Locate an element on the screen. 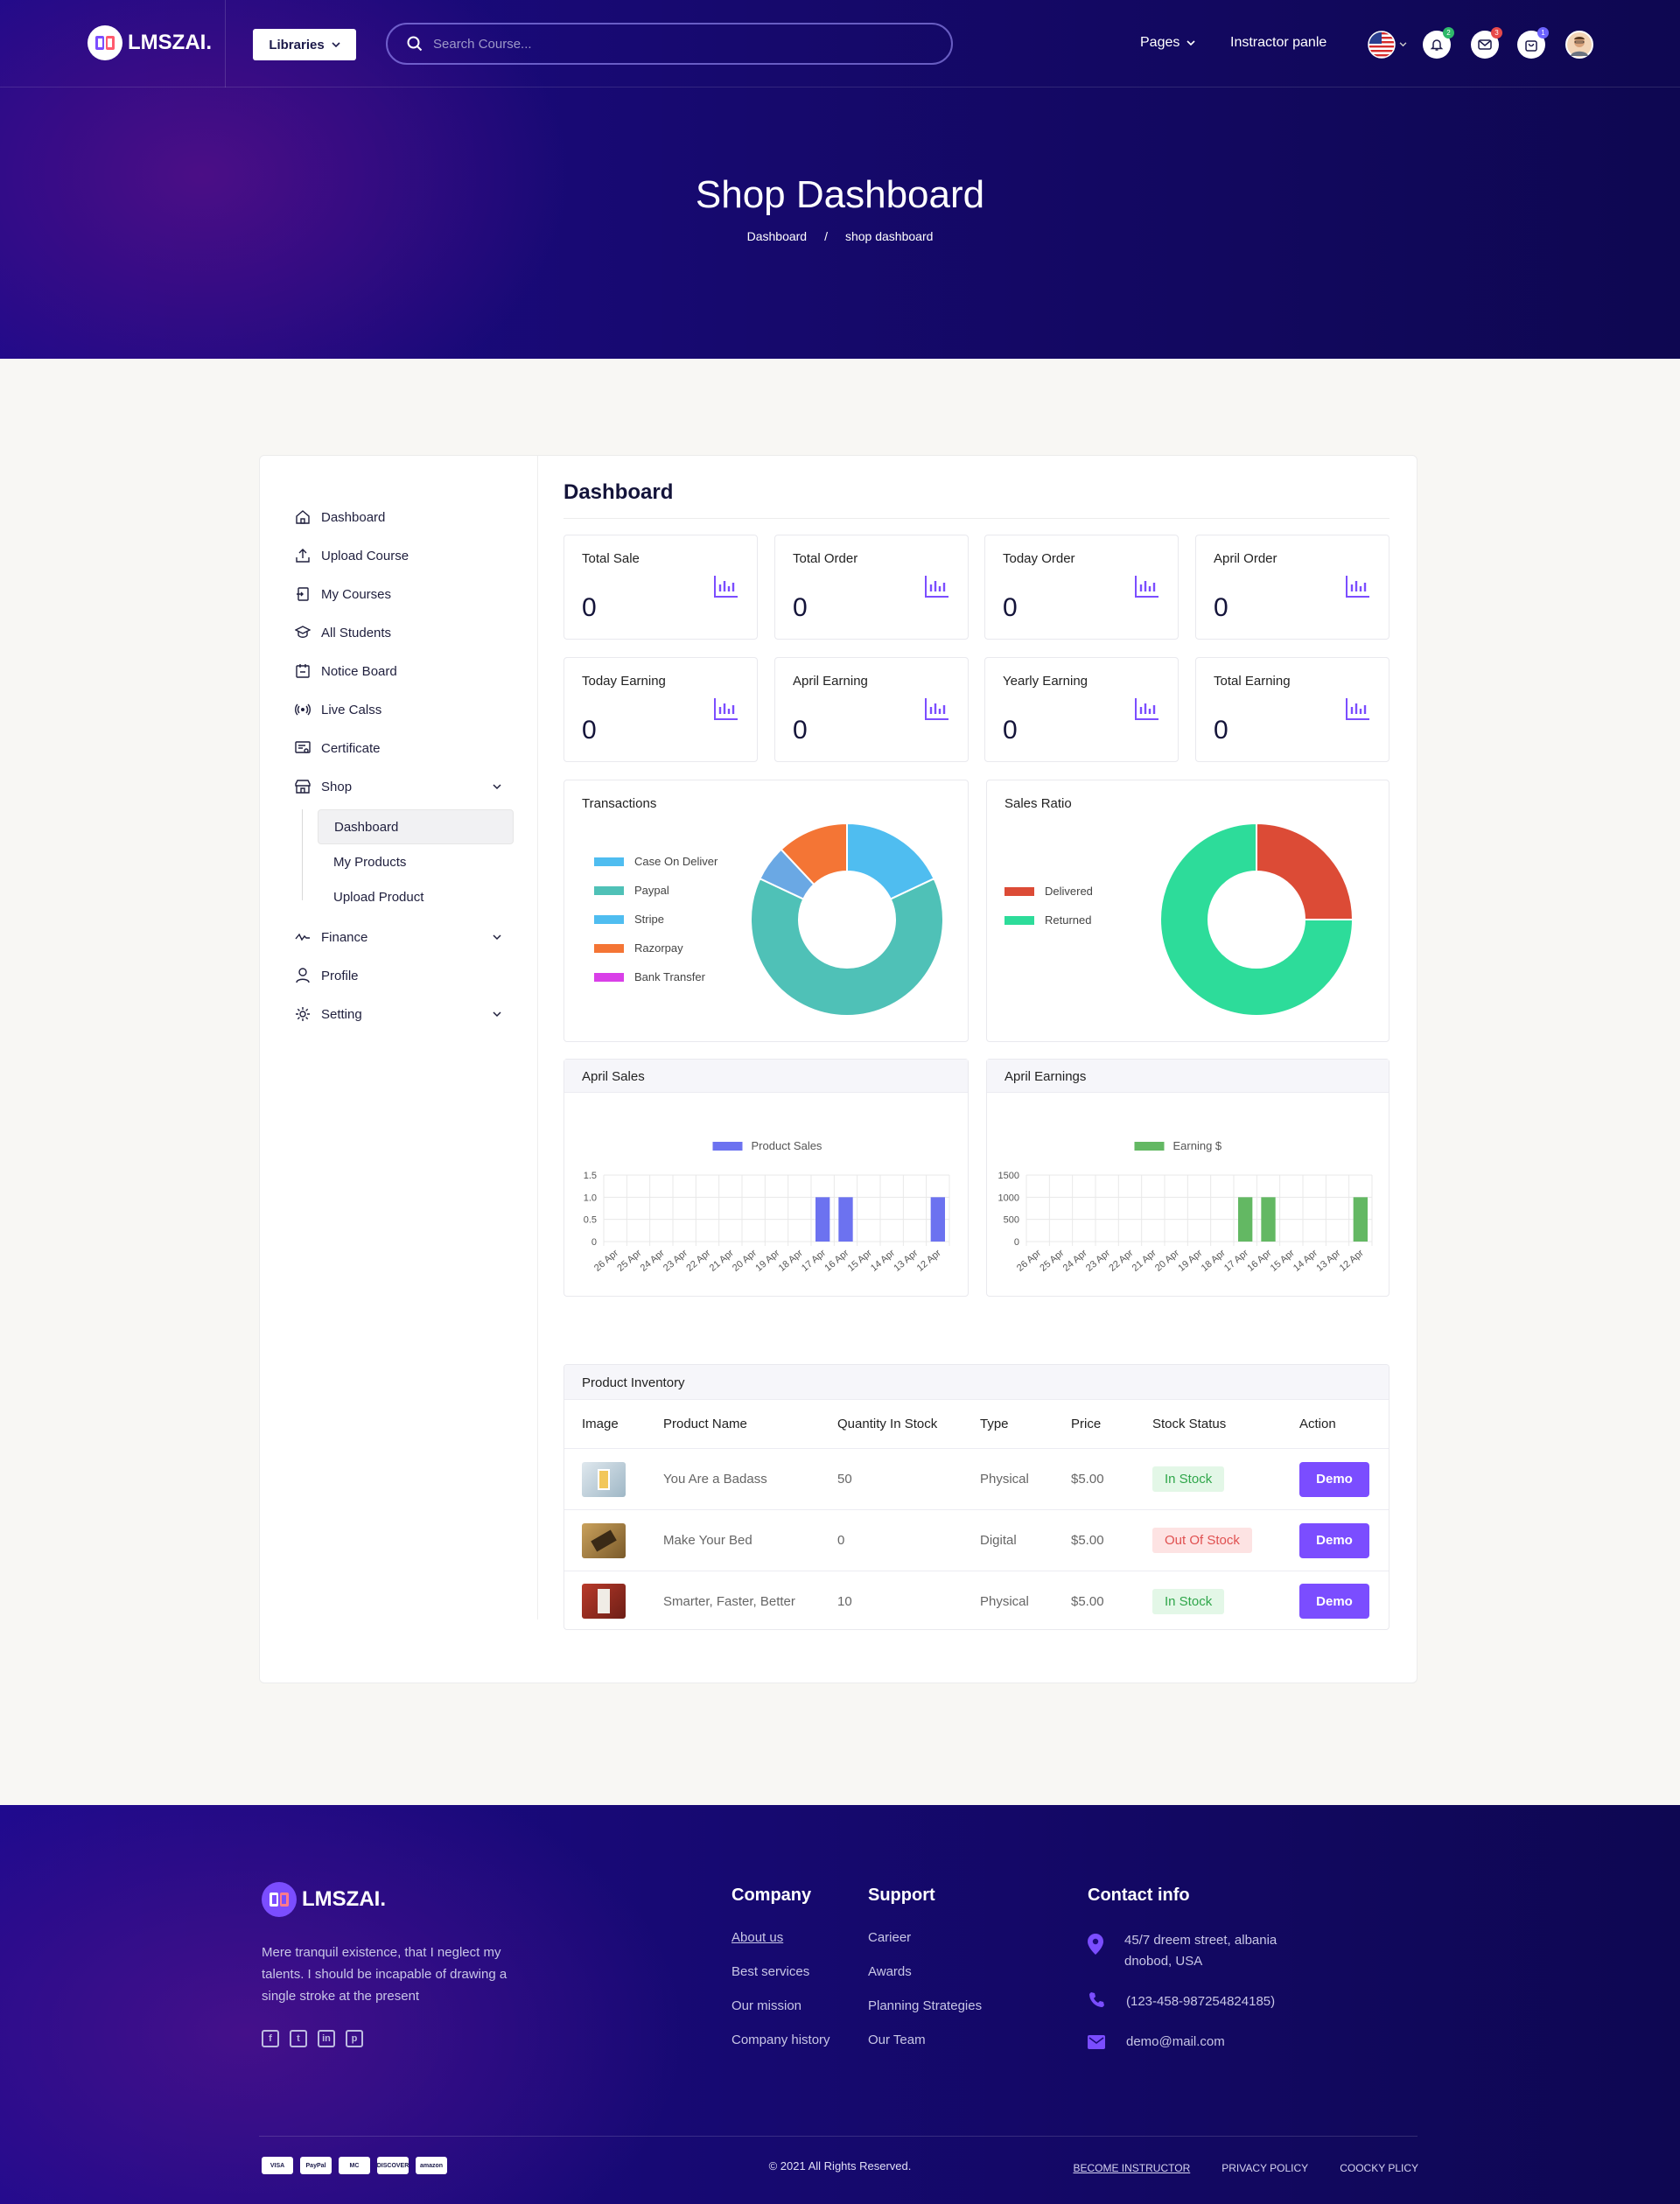 The width and height of the screenshot is (1680, 2204). twitter-icon: t is located at coordinates (298, 2038).